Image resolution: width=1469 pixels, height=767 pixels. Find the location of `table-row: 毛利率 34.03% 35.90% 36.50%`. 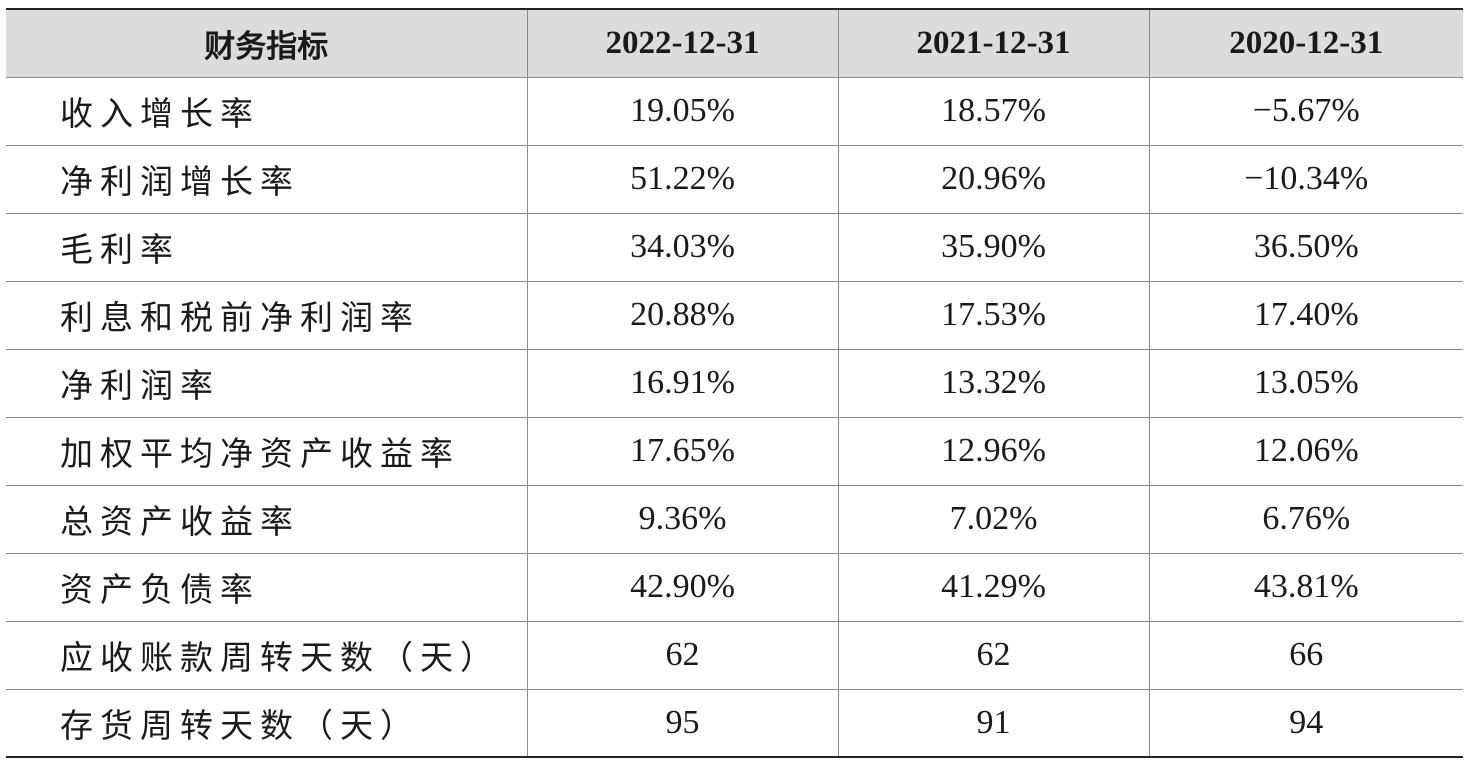

table-row: 毛利率 34.03% 35.90% 36.50% is located at coordinates (734, 247).